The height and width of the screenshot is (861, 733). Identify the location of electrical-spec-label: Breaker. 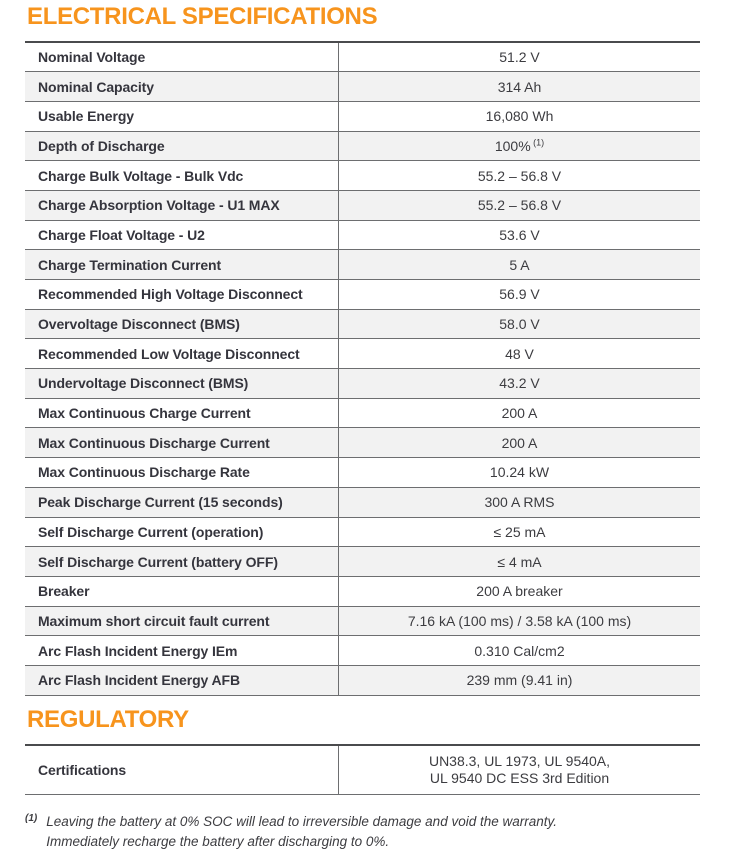
(182, 591).